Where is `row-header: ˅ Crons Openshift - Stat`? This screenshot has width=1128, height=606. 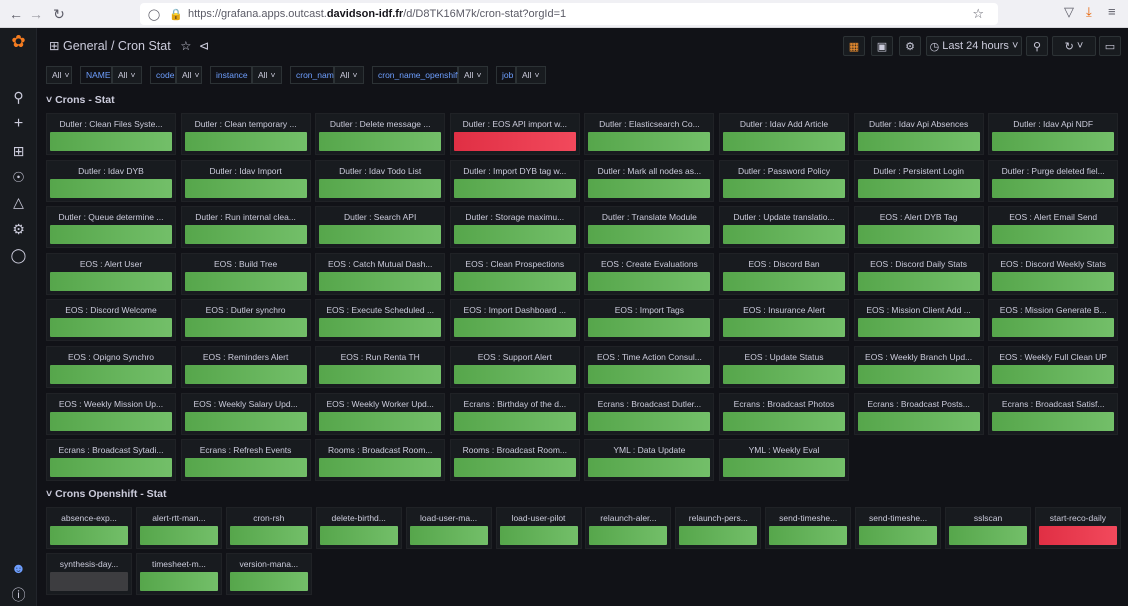
row-header: ˅ Crons Openshift - Stat is located at coordinates (106, 494).